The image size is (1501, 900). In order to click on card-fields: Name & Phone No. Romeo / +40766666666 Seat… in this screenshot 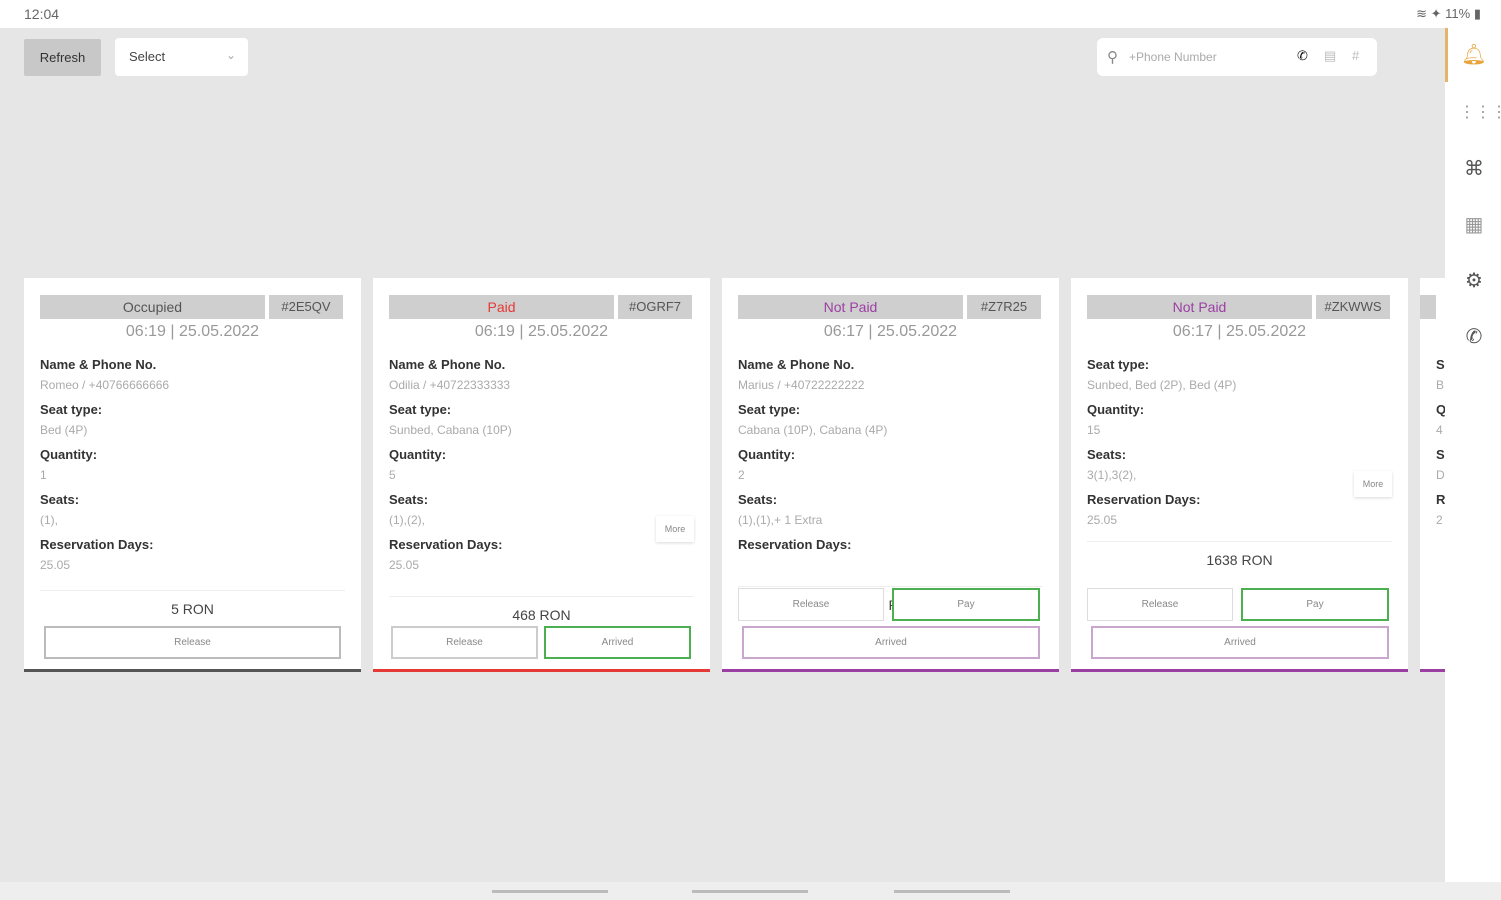, I will do `click(192, 467)`.